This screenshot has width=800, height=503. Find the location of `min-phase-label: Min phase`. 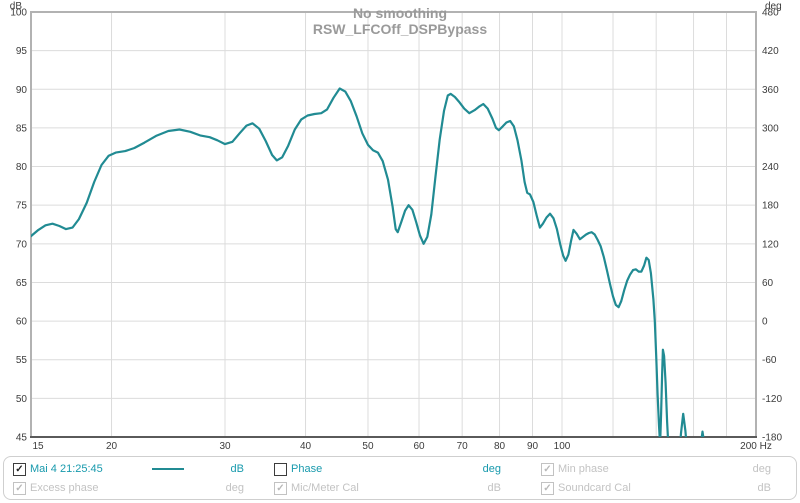

min-phase-label: Min phase is located at coordinates (583, 469).